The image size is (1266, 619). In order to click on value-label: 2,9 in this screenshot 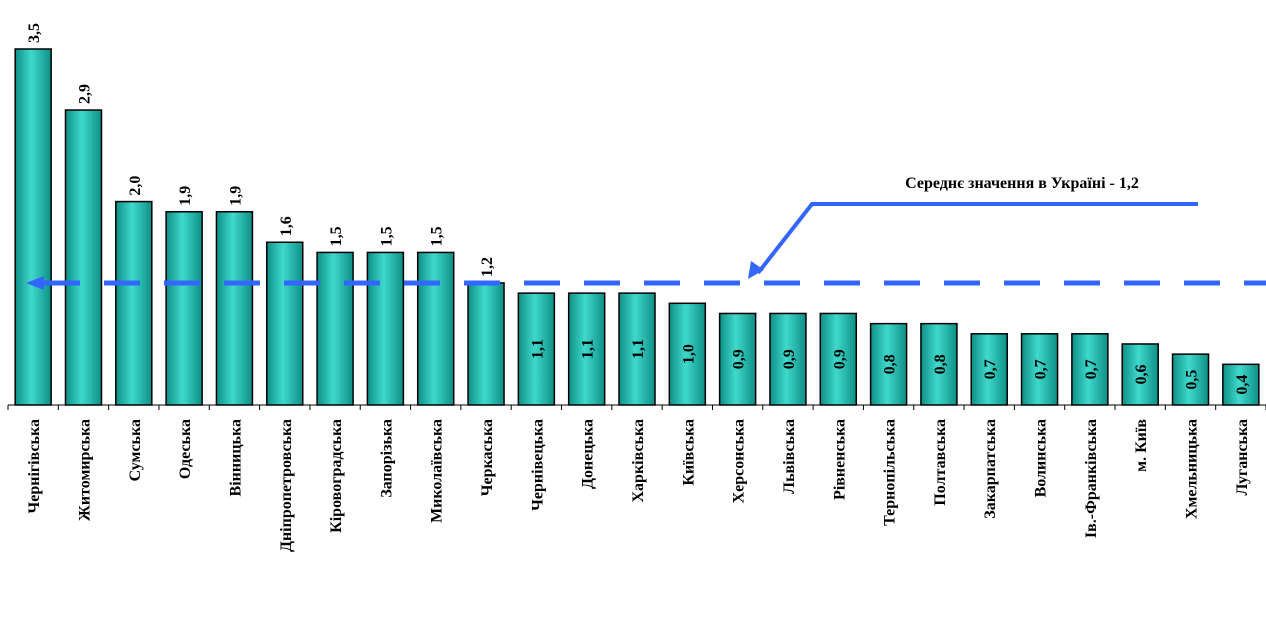, I will do `click(84, 94)`.